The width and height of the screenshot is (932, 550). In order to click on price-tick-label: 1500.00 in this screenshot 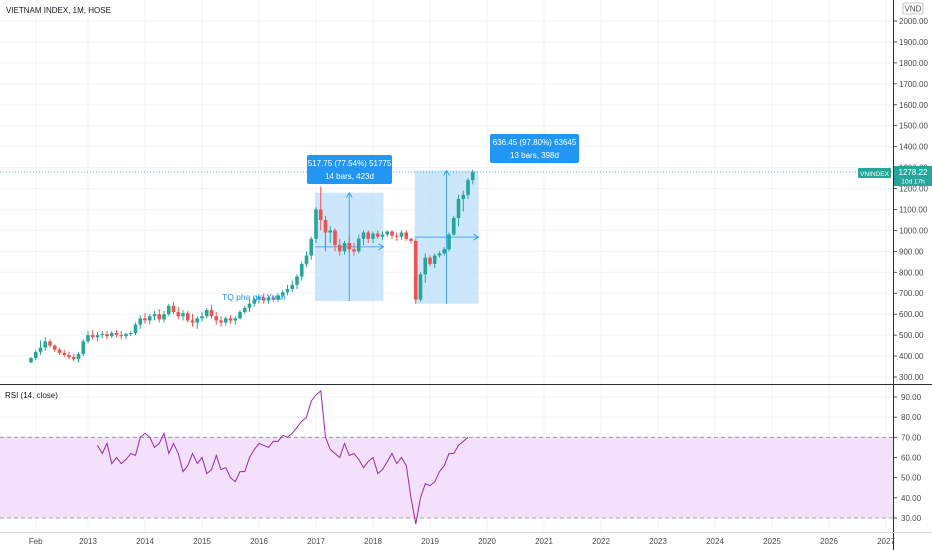, I will do `click(913, 126)`.